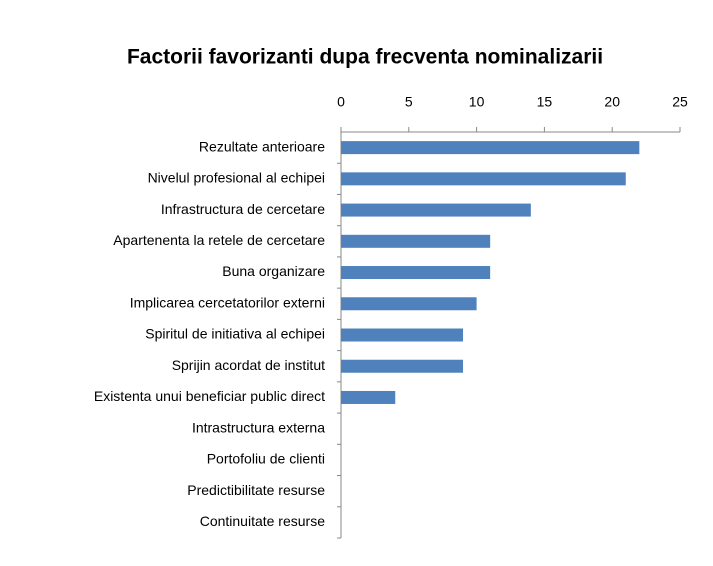 Image resolution: width=713 pixels, height=566 pixels. Describe the element at coordinates (477, 102) in the screenshot. I see `x-tick-label: 10` at that location.